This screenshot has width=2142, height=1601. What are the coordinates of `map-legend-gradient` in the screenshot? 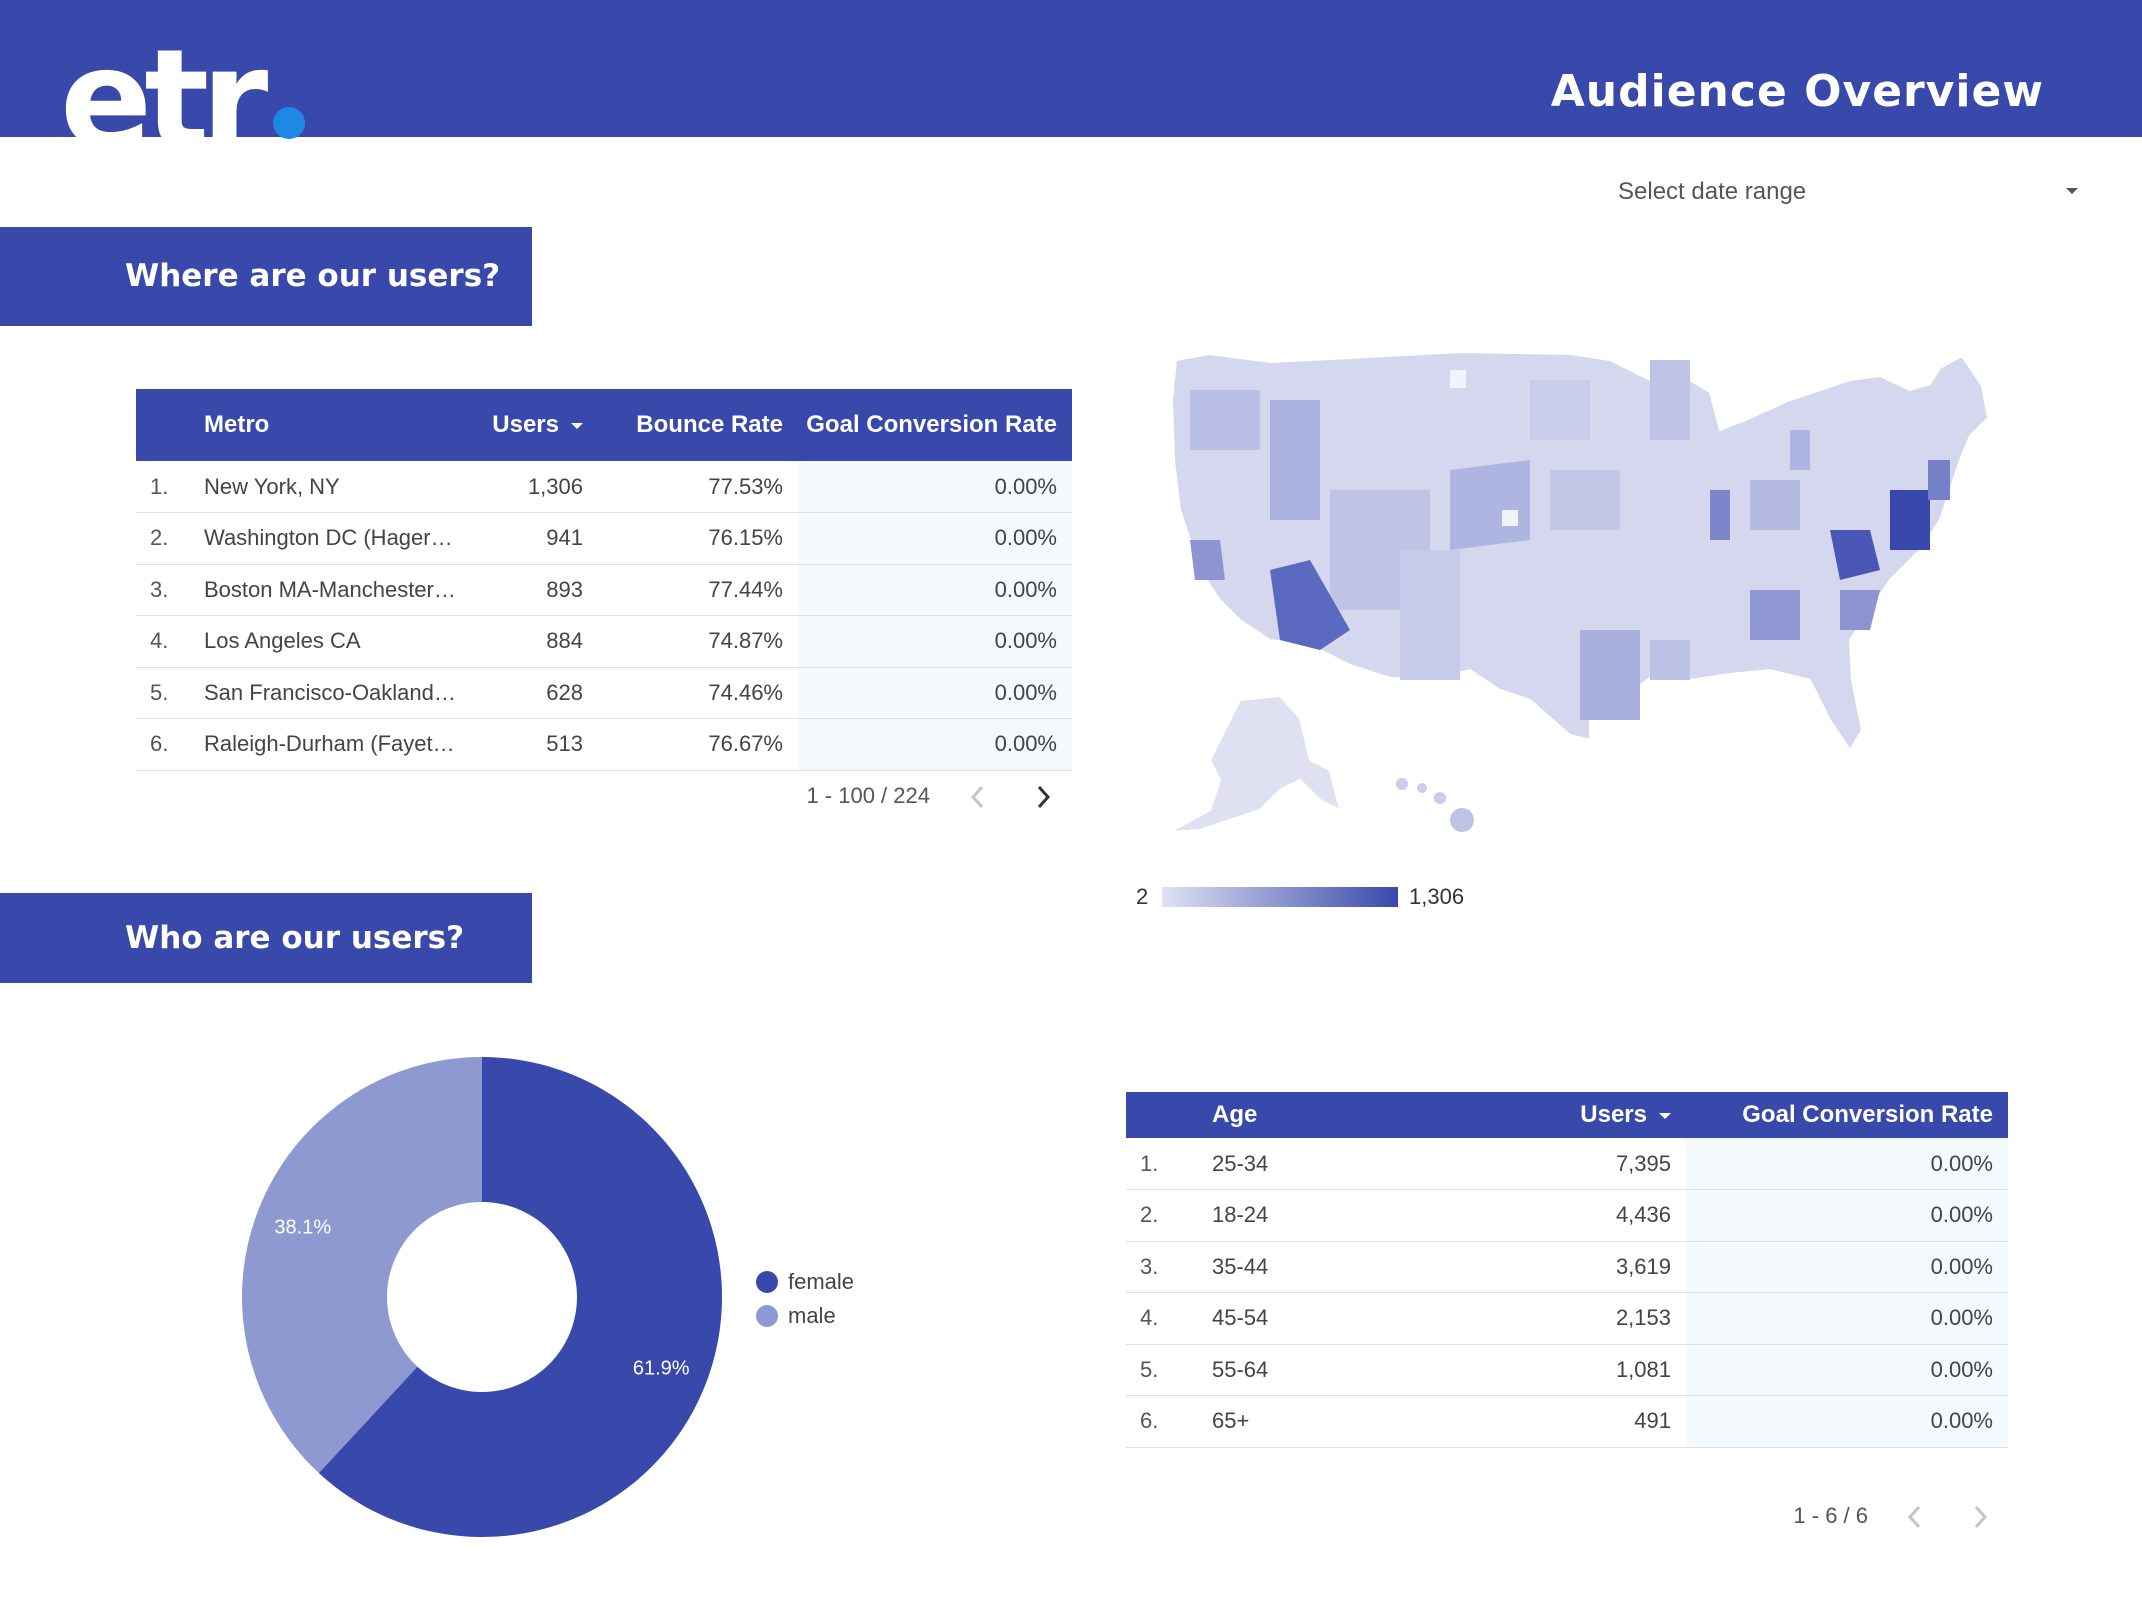 It's located at (1280, 897).